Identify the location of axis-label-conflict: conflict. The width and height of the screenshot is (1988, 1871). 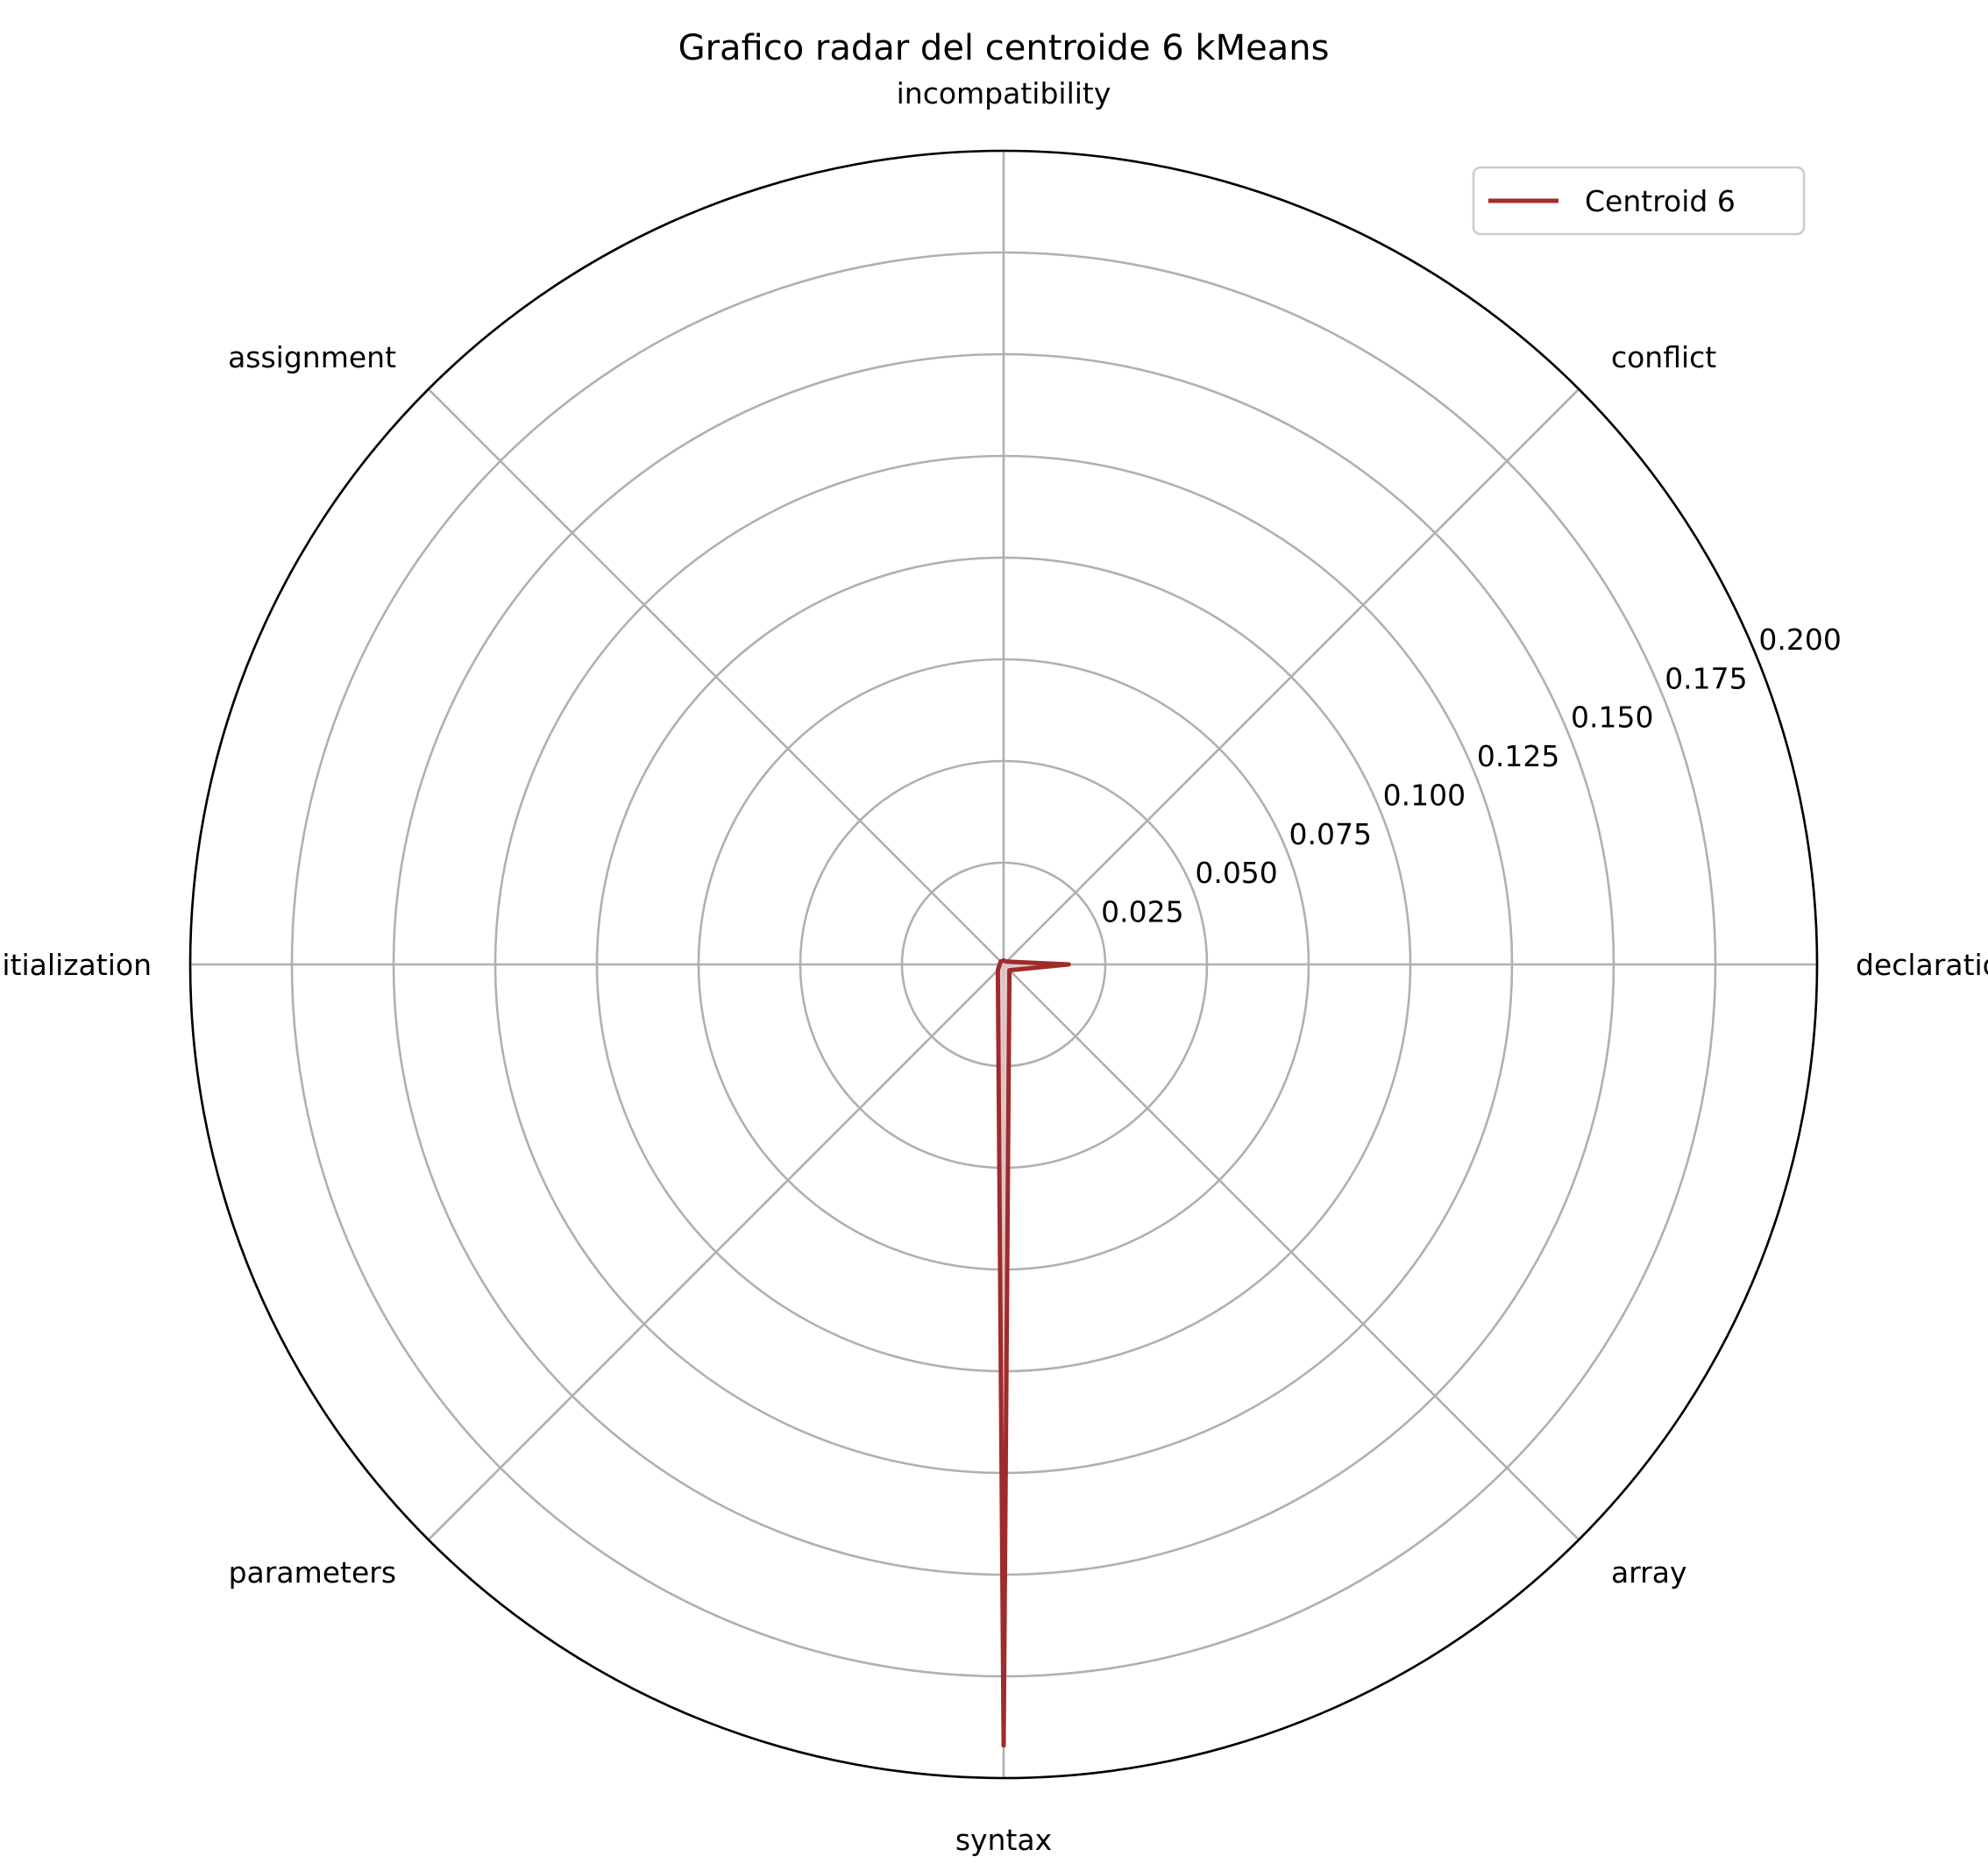
(1663, 357).